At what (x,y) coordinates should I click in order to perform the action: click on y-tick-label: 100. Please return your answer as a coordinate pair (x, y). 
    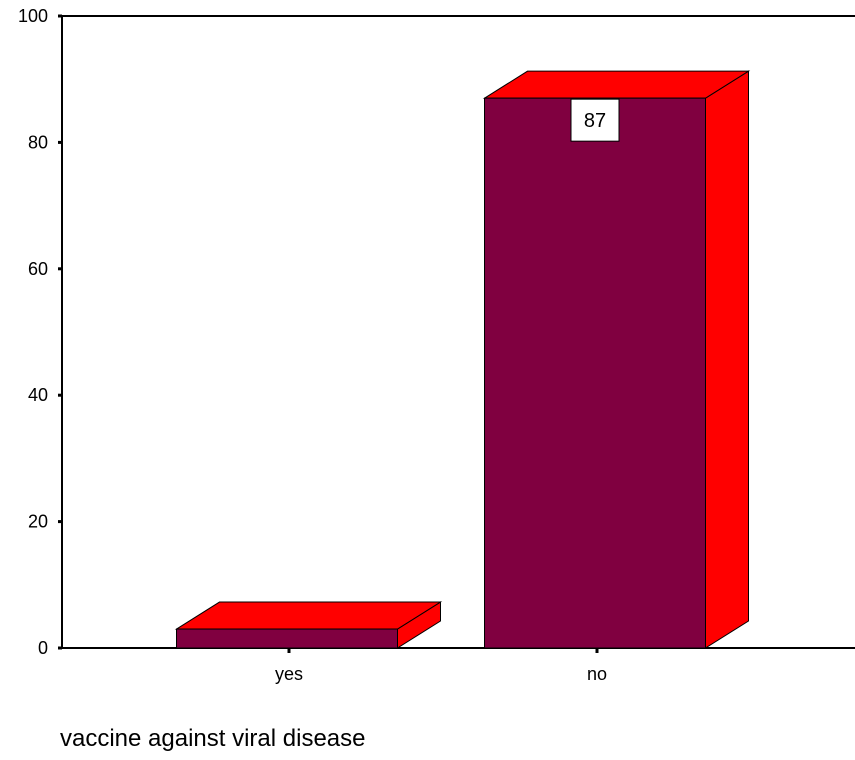
    Looking at the image, I should click on (33, 16).